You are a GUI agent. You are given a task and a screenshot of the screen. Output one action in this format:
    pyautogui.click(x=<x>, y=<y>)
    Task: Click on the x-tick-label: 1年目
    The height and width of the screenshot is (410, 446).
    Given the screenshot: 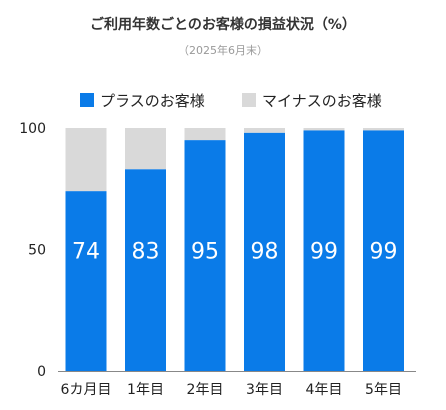 What is the action you would take?
    pyautogui.click(x=145, y=390)
    